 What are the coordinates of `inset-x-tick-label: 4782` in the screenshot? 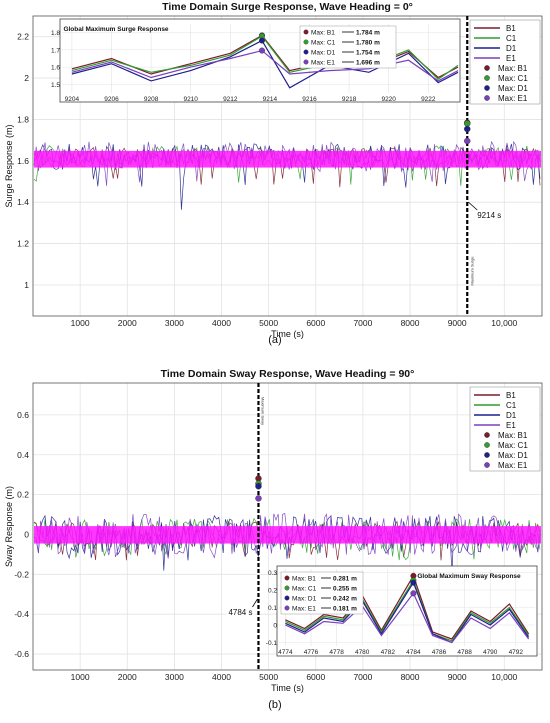 It's located at (388, 652).